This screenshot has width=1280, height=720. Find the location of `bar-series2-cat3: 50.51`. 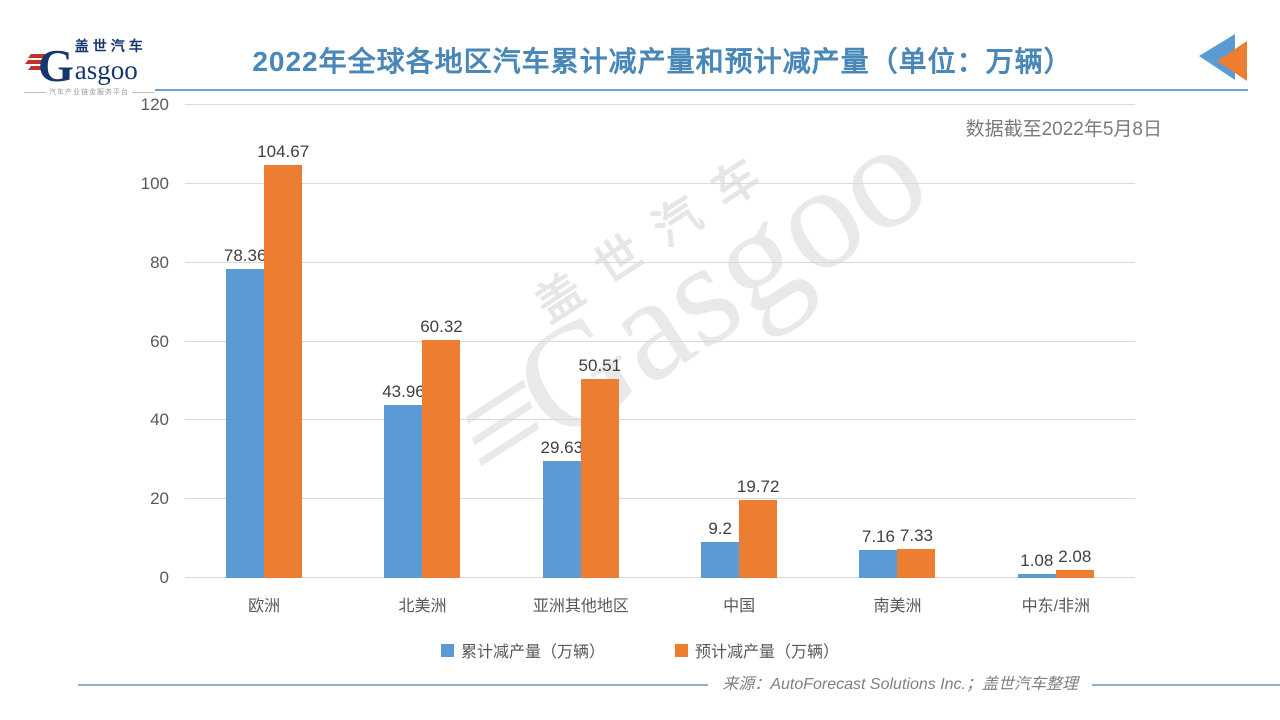

bar-series2-cat3: 50.51 is located at coordinates (600, 467).